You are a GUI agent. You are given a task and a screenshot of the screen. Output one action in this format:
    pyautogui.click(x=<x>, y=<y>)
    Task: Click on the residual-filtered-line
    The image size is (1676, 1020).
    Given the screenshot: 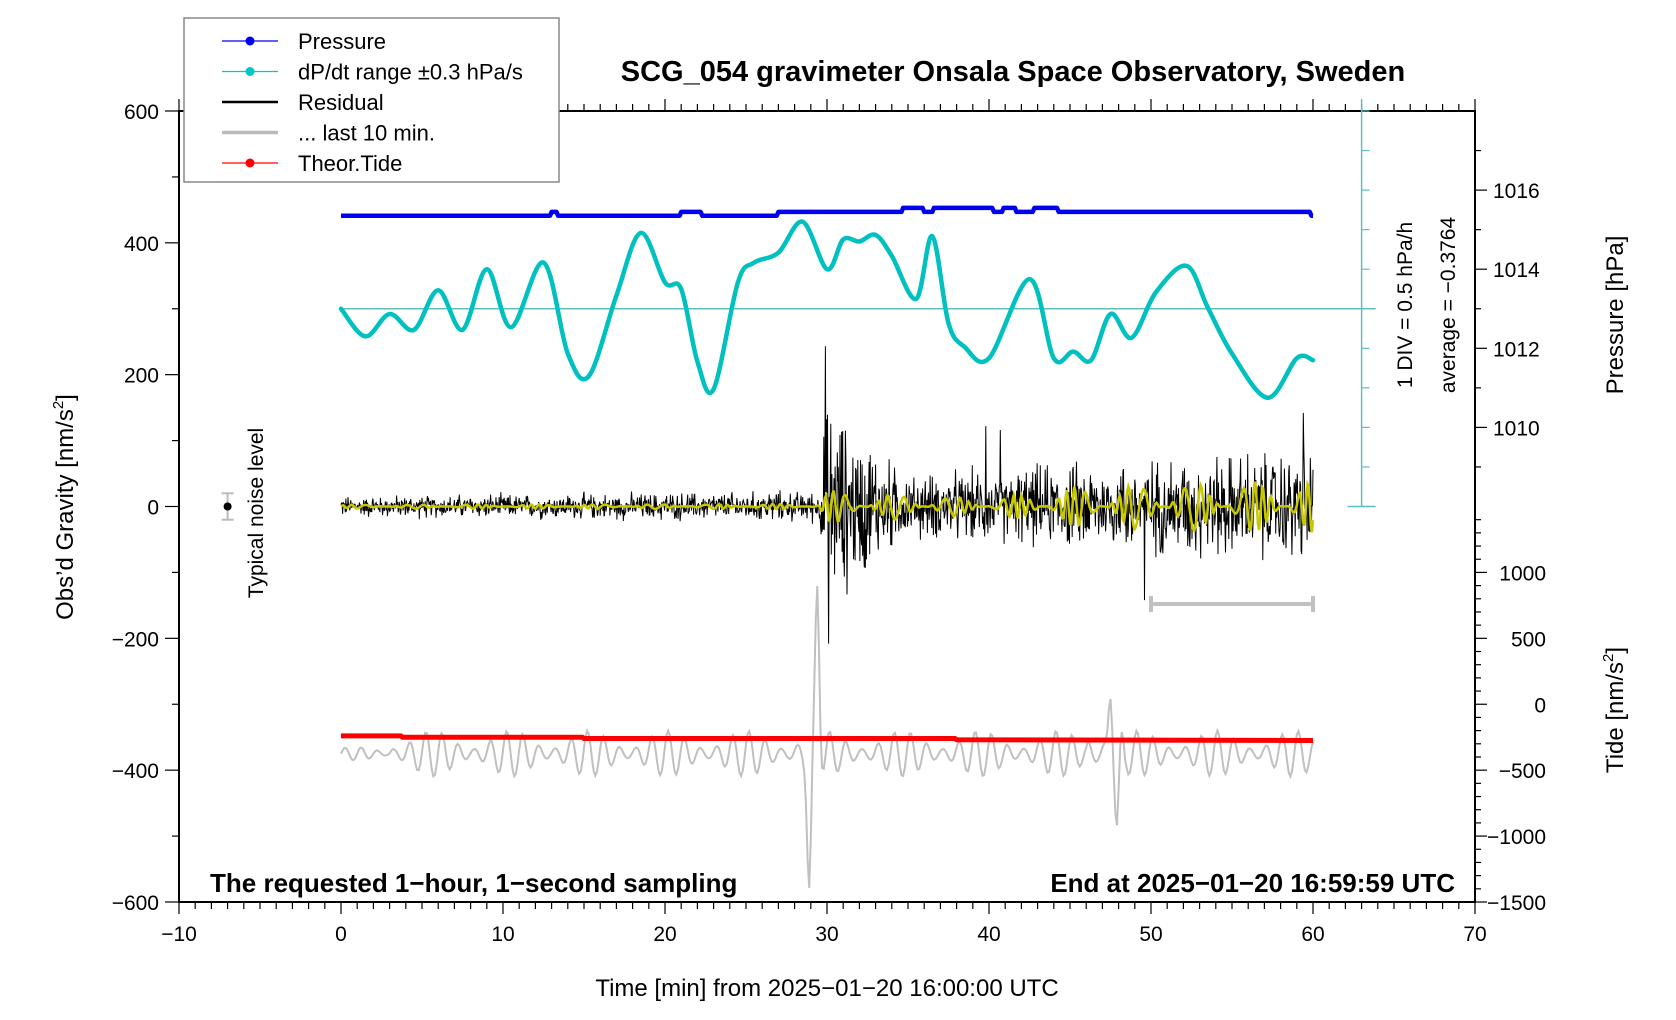 What is the action you would take?
    pyautogui.click(x=827, y=506)
    